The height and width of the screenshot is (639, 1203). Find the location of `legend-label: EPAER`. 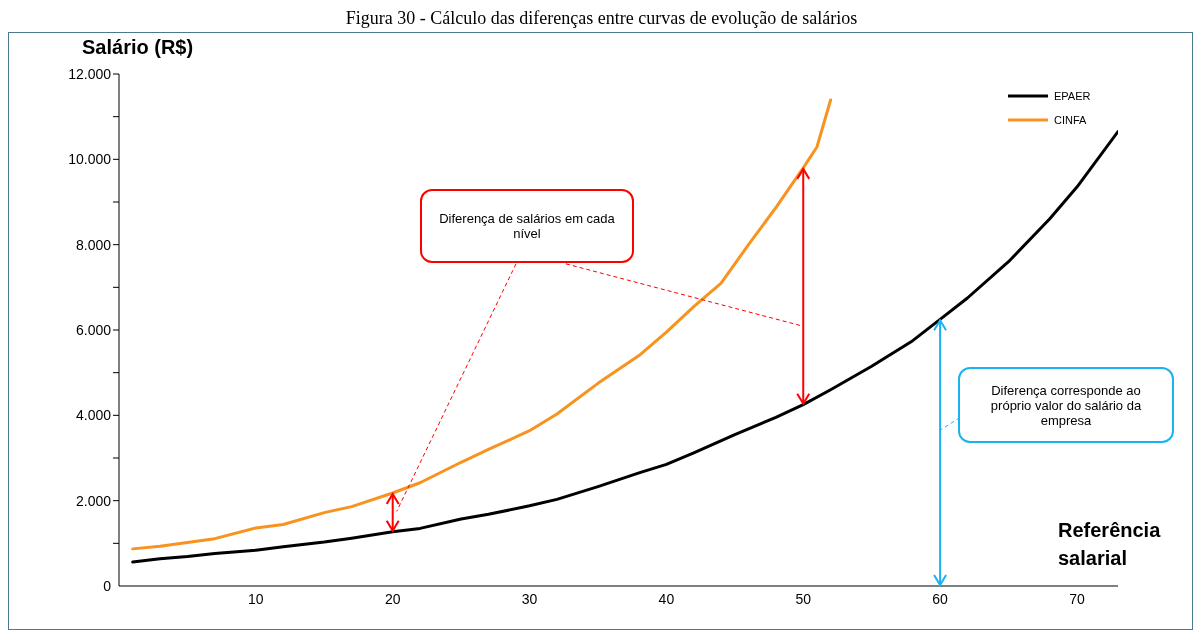

legend-label: EPAER is located at coordinates (1072, 96).